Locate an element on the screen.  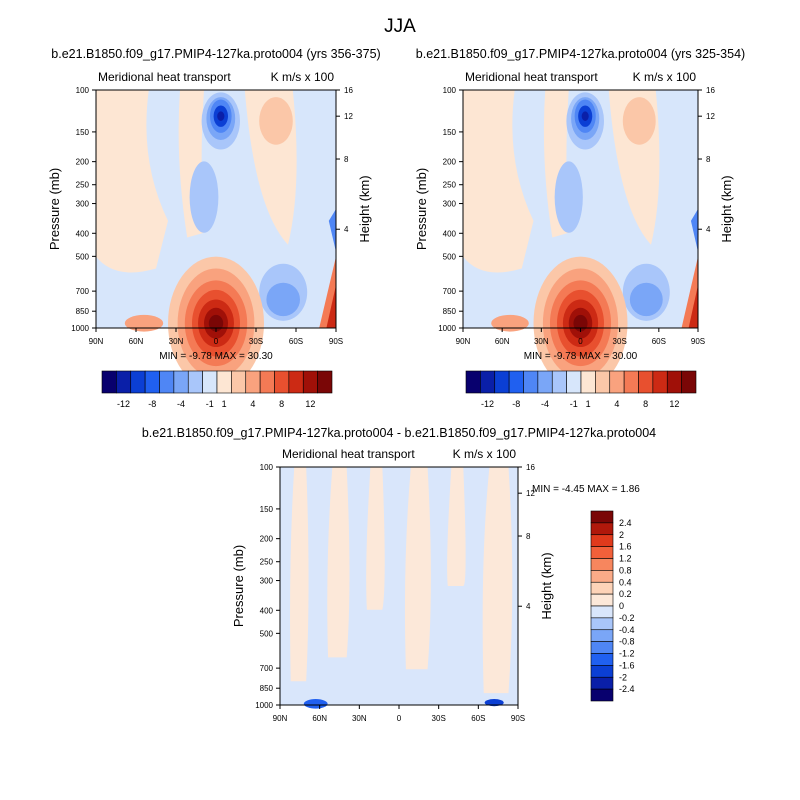
figure-title: JJA is located at coordinates (400, 26).